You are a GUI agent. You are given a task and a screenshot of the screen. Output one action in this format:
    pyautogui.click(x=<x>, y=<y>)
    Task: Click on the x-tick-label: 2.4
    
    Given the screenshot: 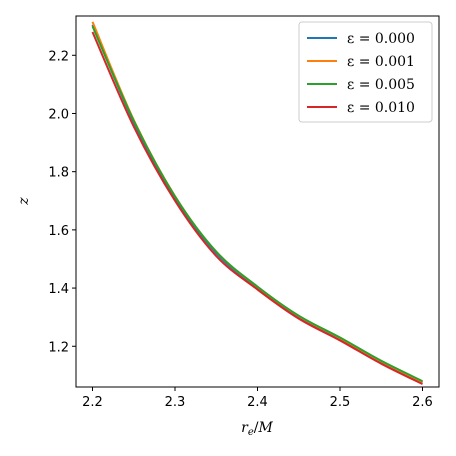 What is the action you would take?
    pyautogui.click(x=257, y=402)
    